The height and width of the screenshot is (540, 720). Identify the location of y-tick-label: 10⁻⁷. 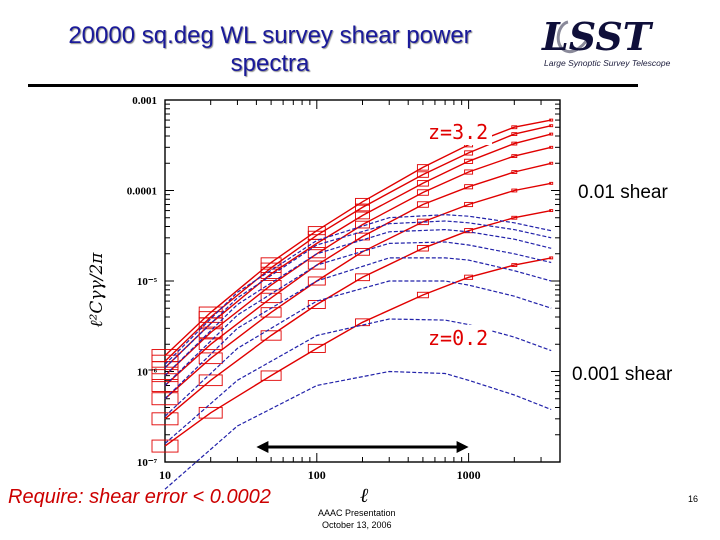
(147, 463).